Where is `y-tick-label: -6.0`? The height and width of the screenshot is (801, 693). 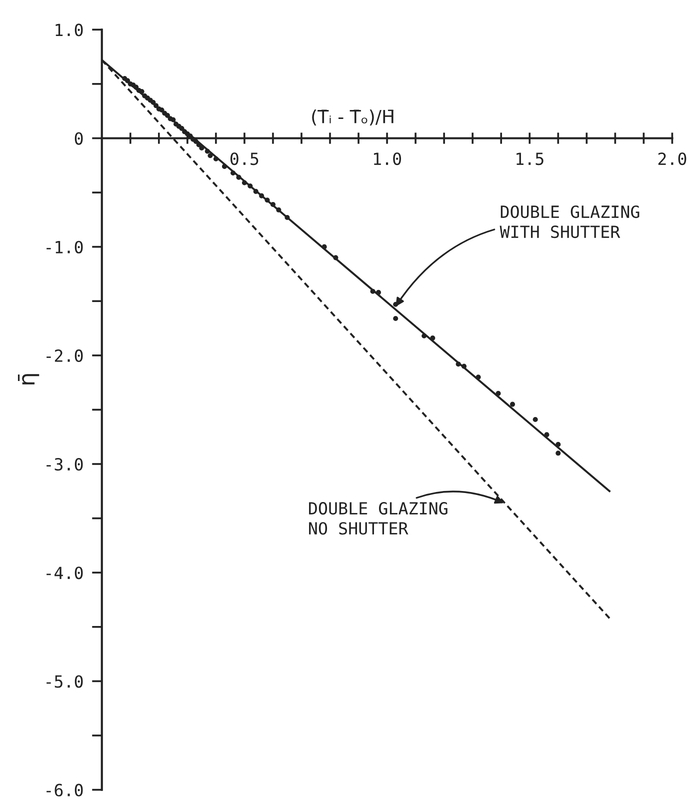
y-tick-label: -6.0 is located at coordinates (64, 790).